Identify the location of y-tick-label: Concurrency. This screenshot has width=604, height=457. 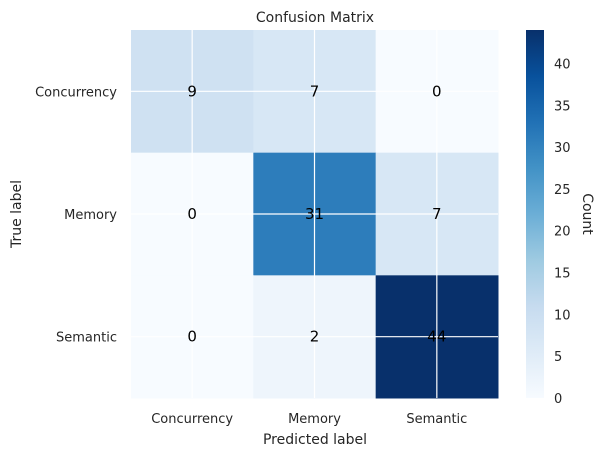
(76, 92).